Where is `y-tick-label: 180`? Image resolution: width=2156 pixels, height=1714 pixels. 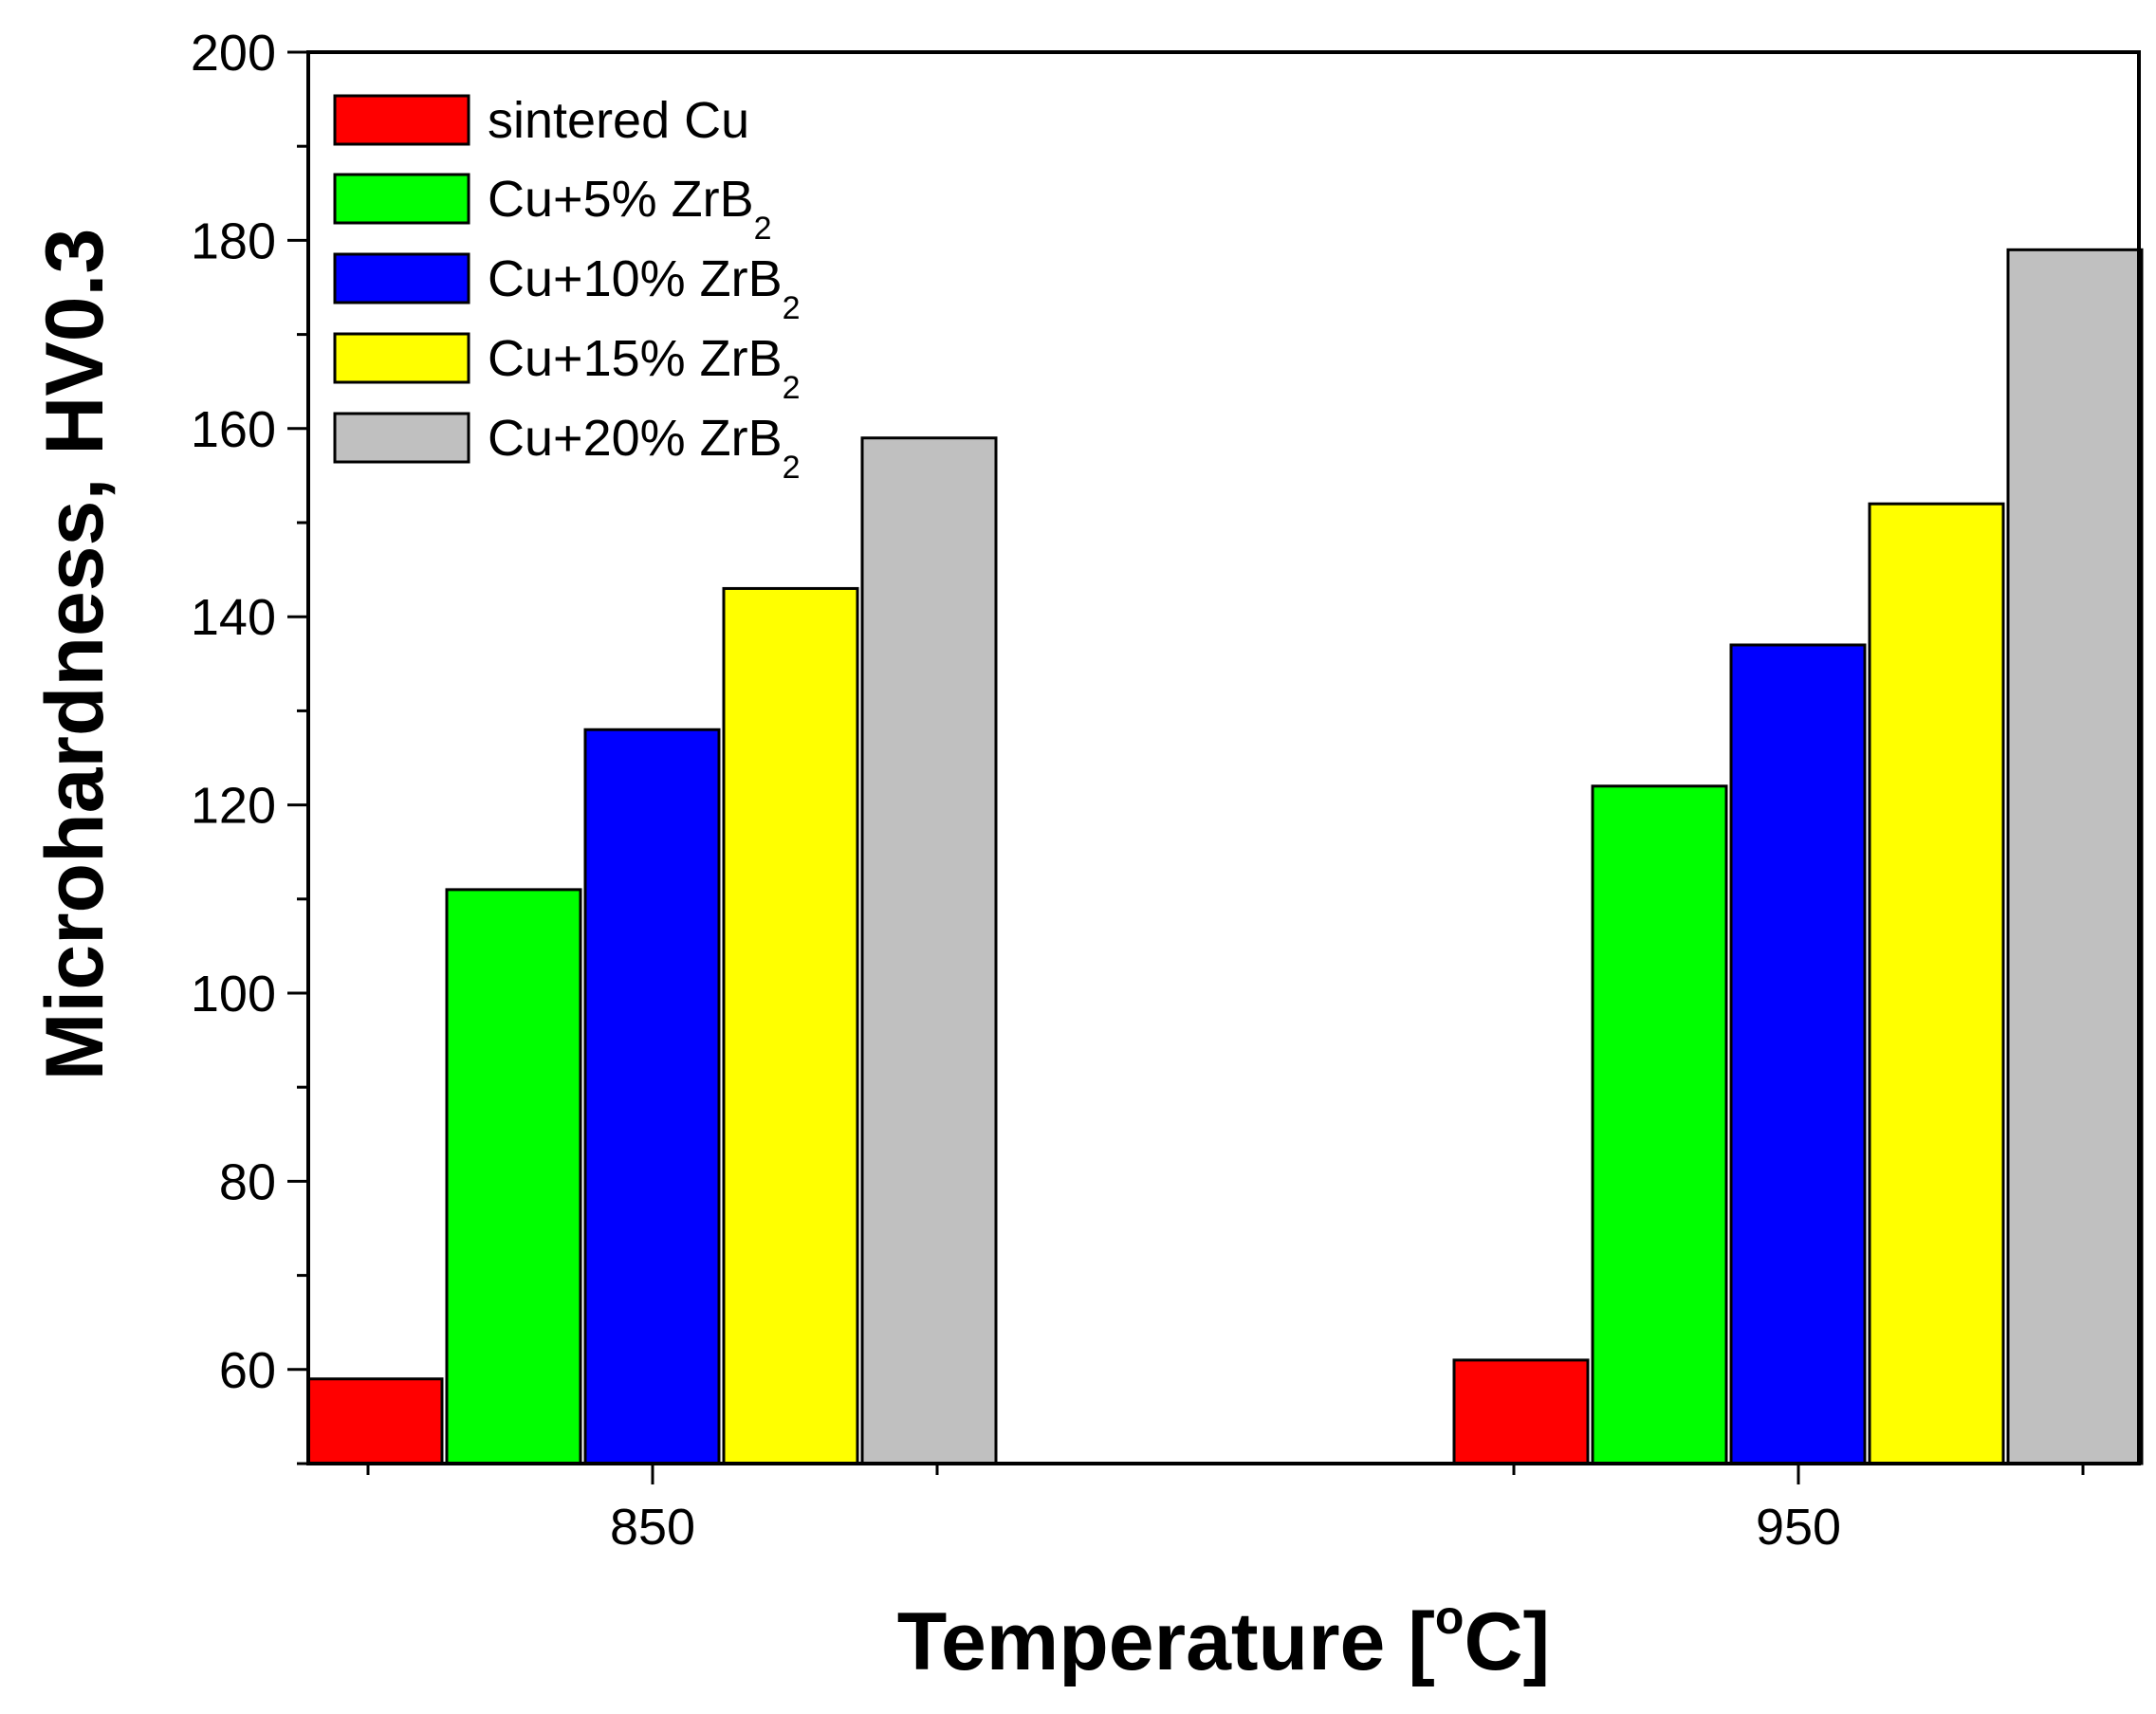 y-tick-label: 180 is located at coordinates (233, 240).